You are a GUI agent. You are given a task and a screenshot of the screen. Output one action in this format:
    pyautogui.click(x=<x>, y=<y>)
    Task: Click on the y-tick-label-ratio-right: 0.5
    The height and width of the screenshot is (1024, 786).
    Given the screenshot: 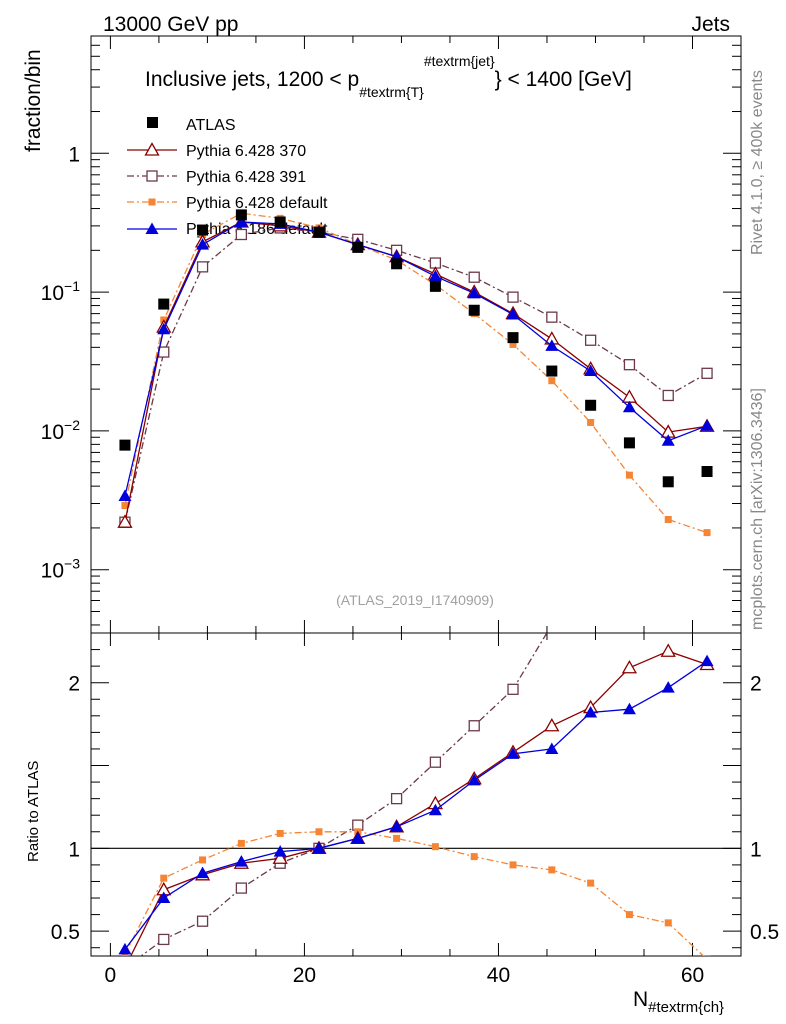 What is the action you would take?
    pyautogui.click(x=764, y=932)
    